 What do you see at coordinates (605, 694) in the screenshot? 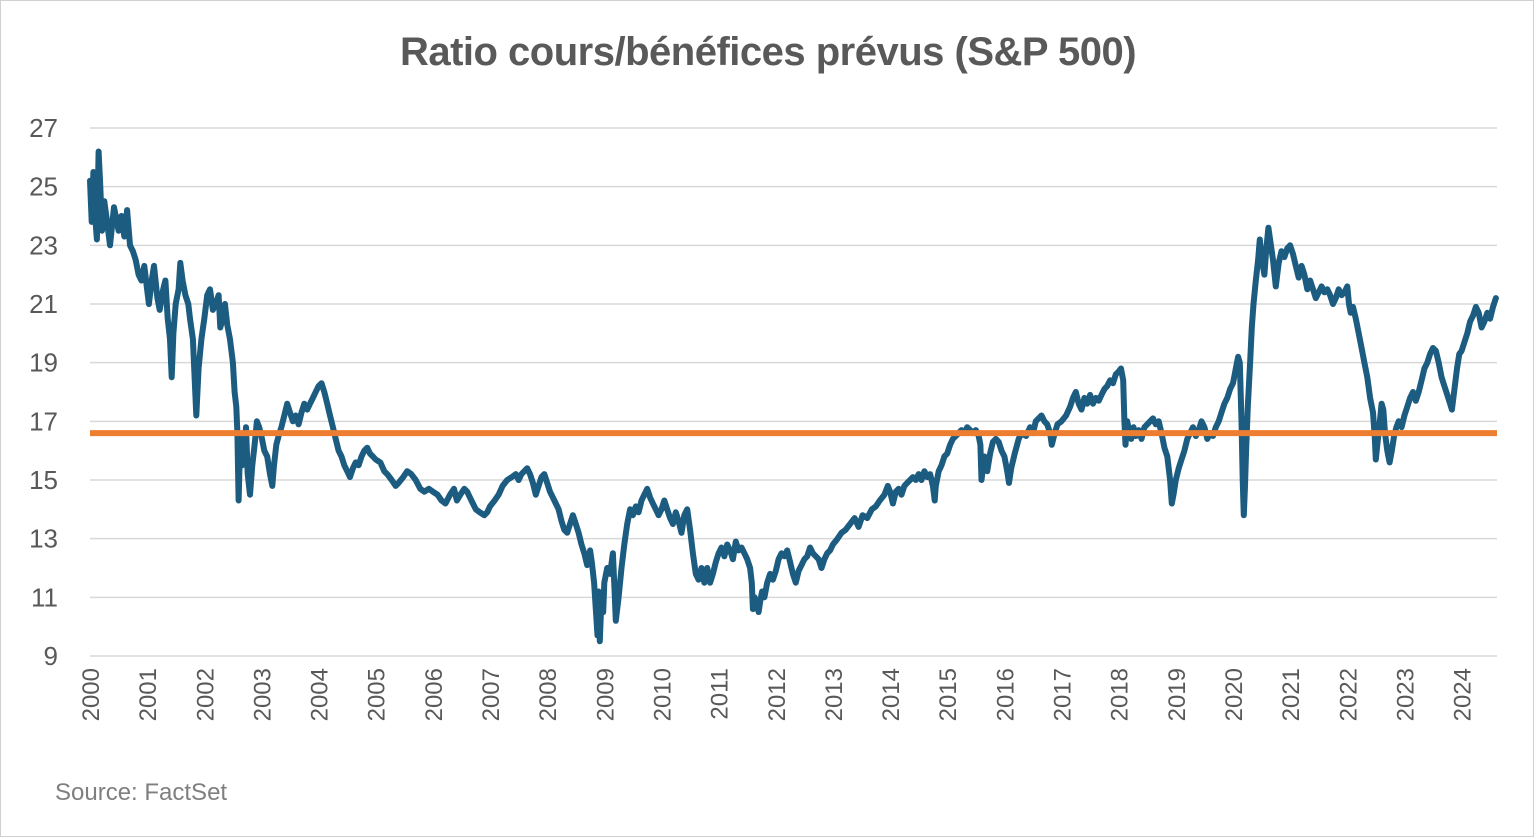
I see `x-tick-label: 2009` at bounding box center [605, 694].